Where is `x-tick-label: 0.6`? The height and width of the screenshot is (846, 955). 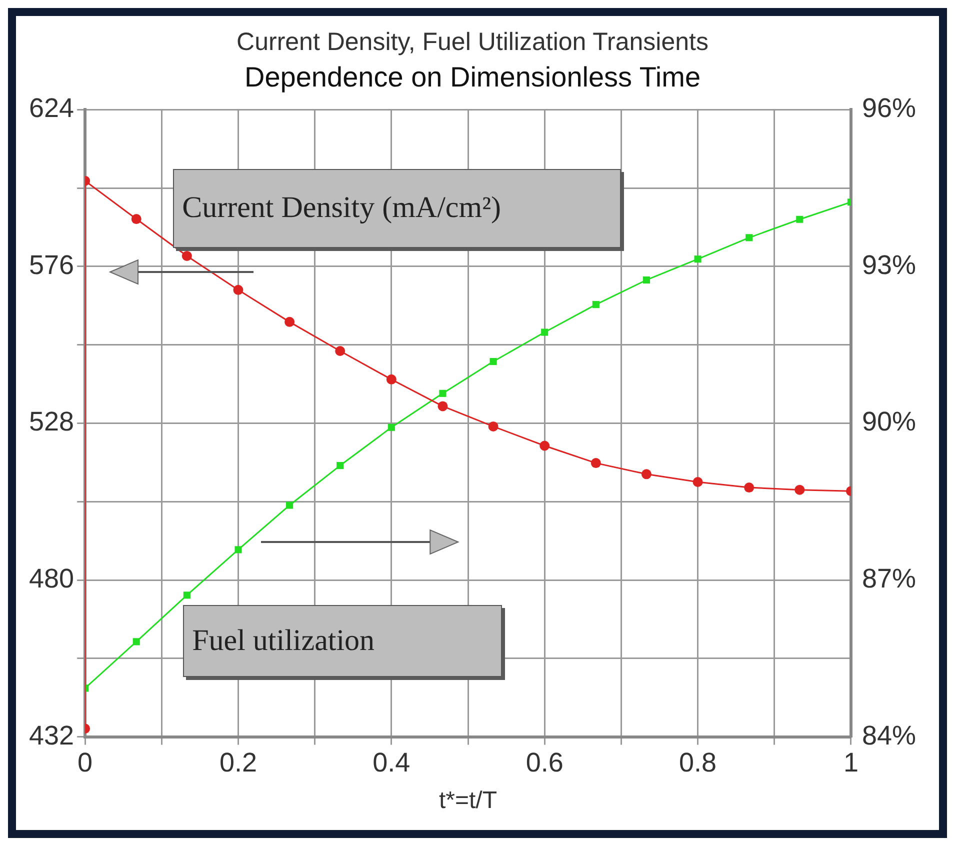
x-tick-label: 0.6 is located at coordinates (545, 762).